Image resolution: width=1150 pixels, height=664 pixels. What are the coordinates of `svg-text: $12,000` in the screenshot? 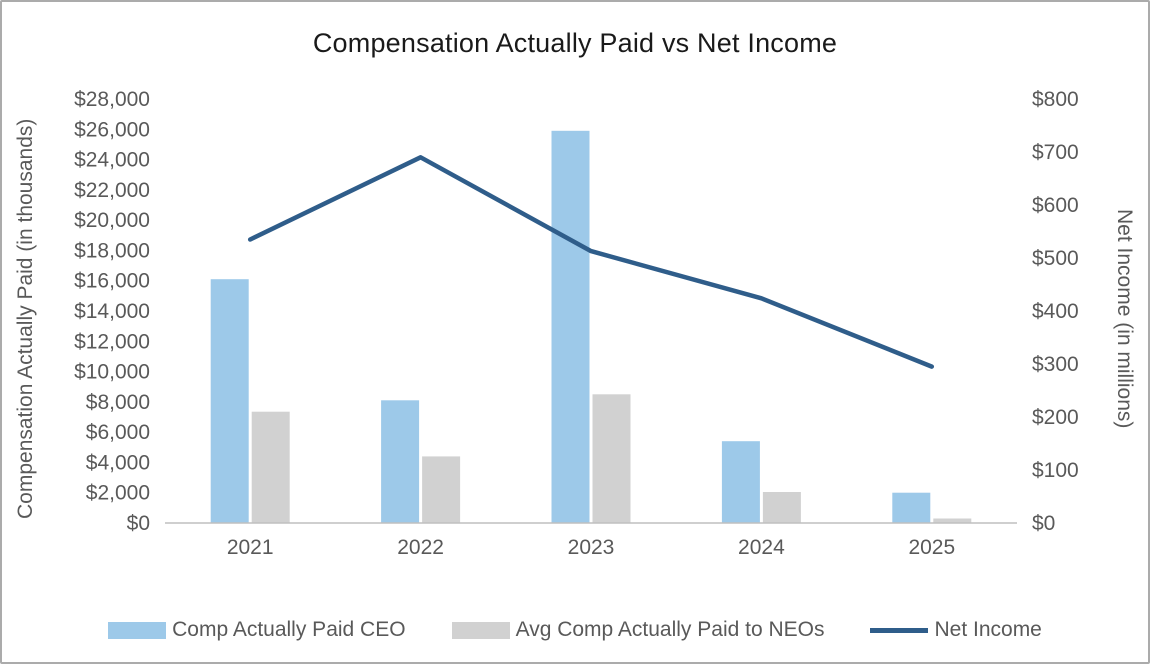 It's located at (112, 341).